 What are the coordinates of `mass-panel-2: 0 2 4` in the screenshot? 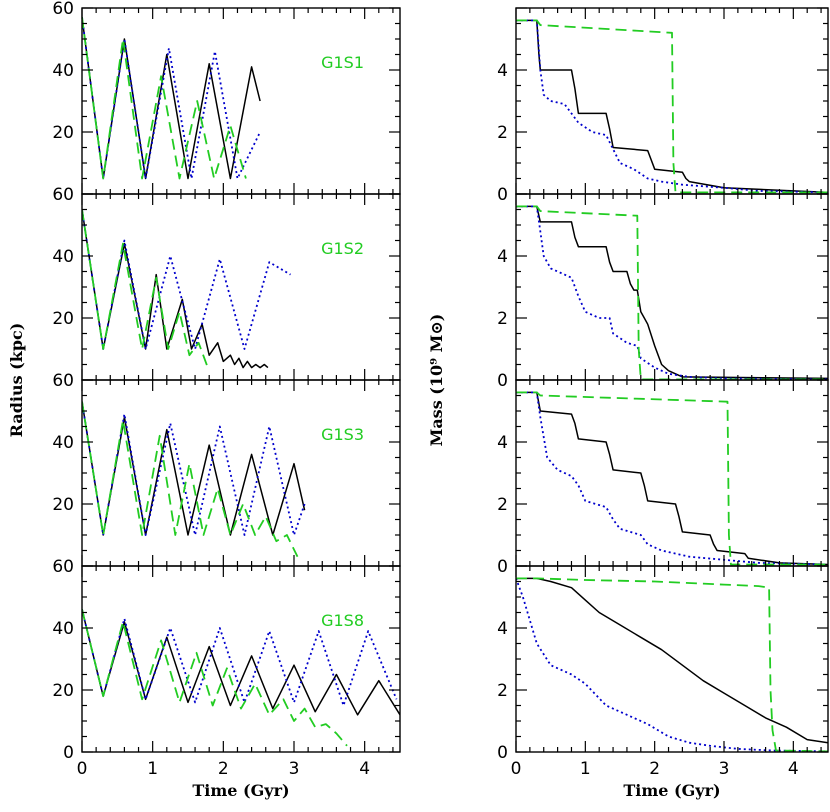 It's located at (663, 292).